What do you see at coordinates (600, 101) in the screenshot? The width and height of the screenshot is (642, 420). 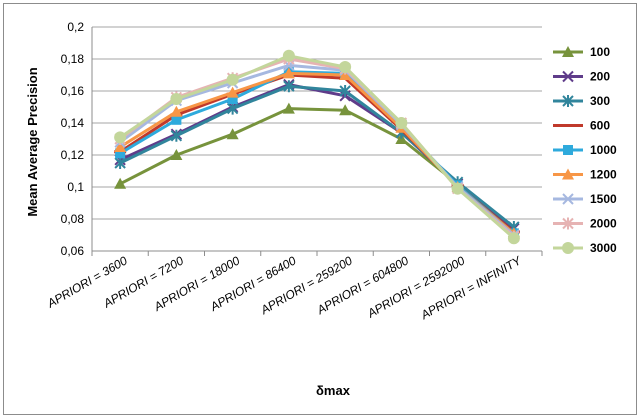 I see `legend-label: 300` at bounding box center [600, 101].